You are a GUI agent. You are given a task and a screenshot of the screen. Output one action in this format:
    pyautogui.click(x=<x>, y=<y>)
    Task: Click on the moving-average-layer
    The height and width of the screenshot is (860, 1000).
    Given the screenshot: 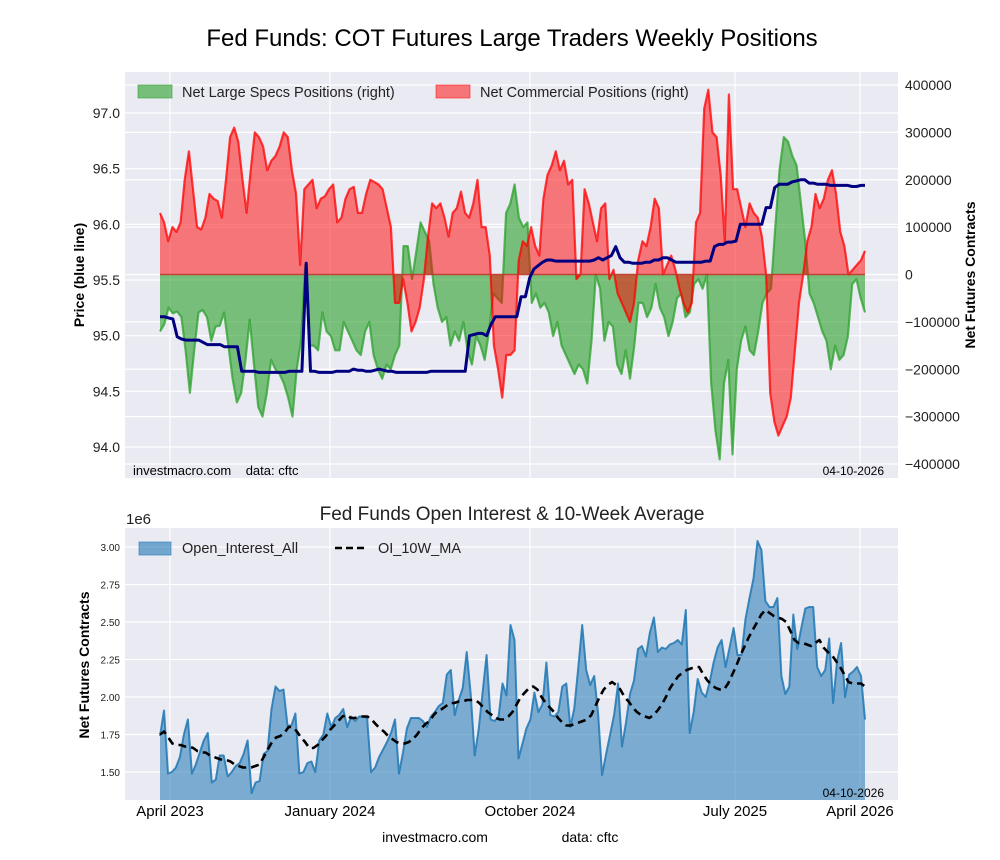 What is the action you would take?
    pyautogui.click(x=512, y=688)
    